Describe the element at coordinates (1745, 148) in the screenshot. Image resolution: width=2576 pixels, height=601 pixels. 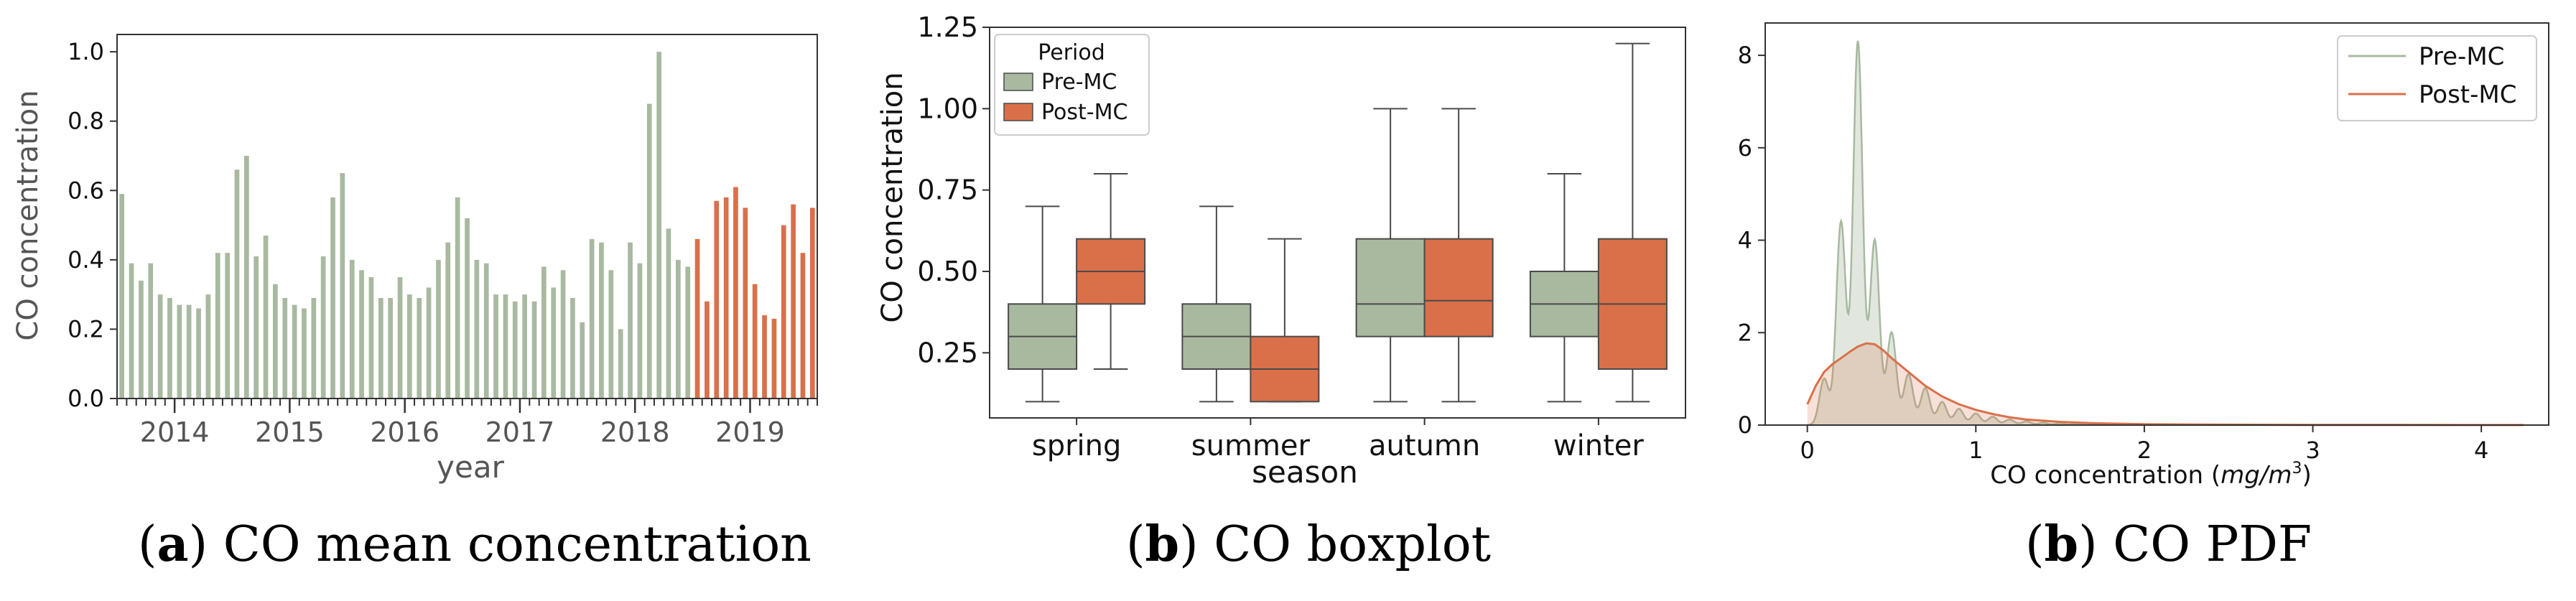
I see `y-tick-label: 6` at that location.